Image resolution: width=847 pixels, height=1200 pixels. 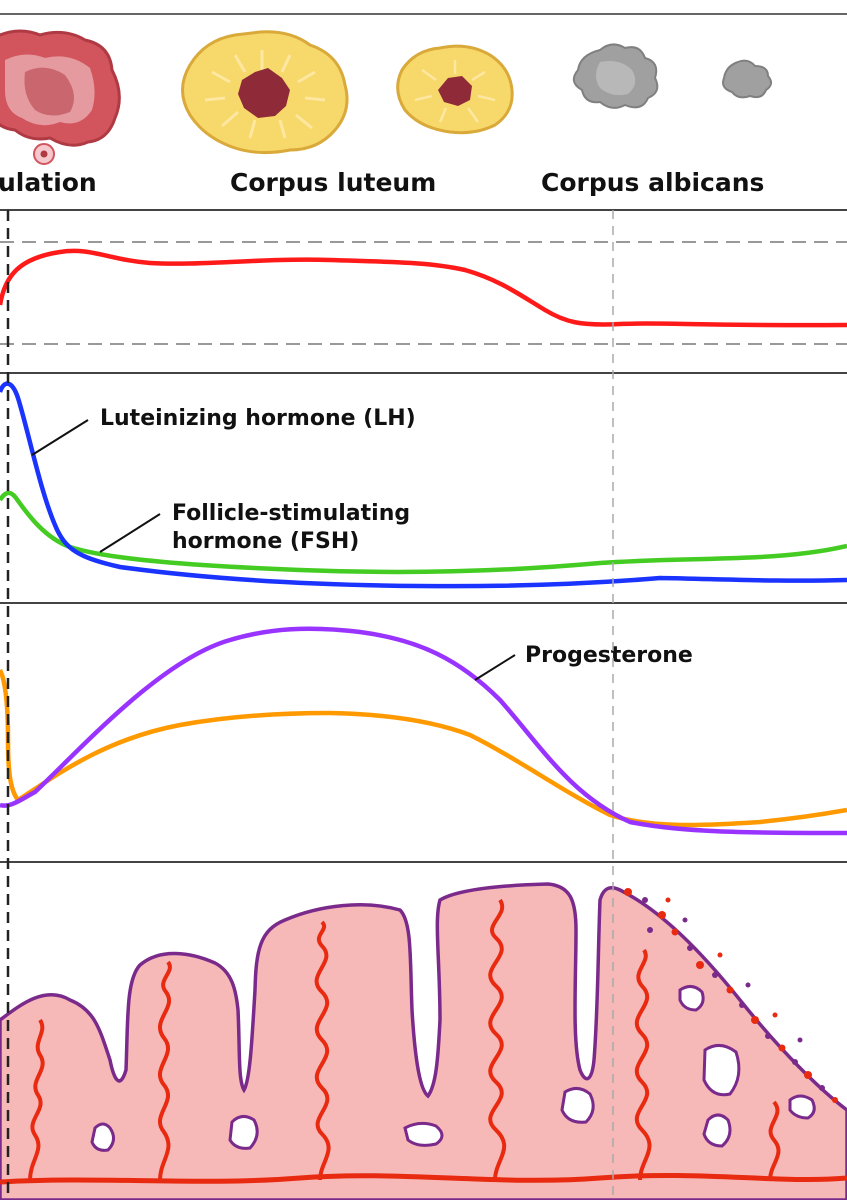 What do you see at coordinates (731, 995) in the screenshot?
I see `menstrual-debris` at bounding box center [731, 995].